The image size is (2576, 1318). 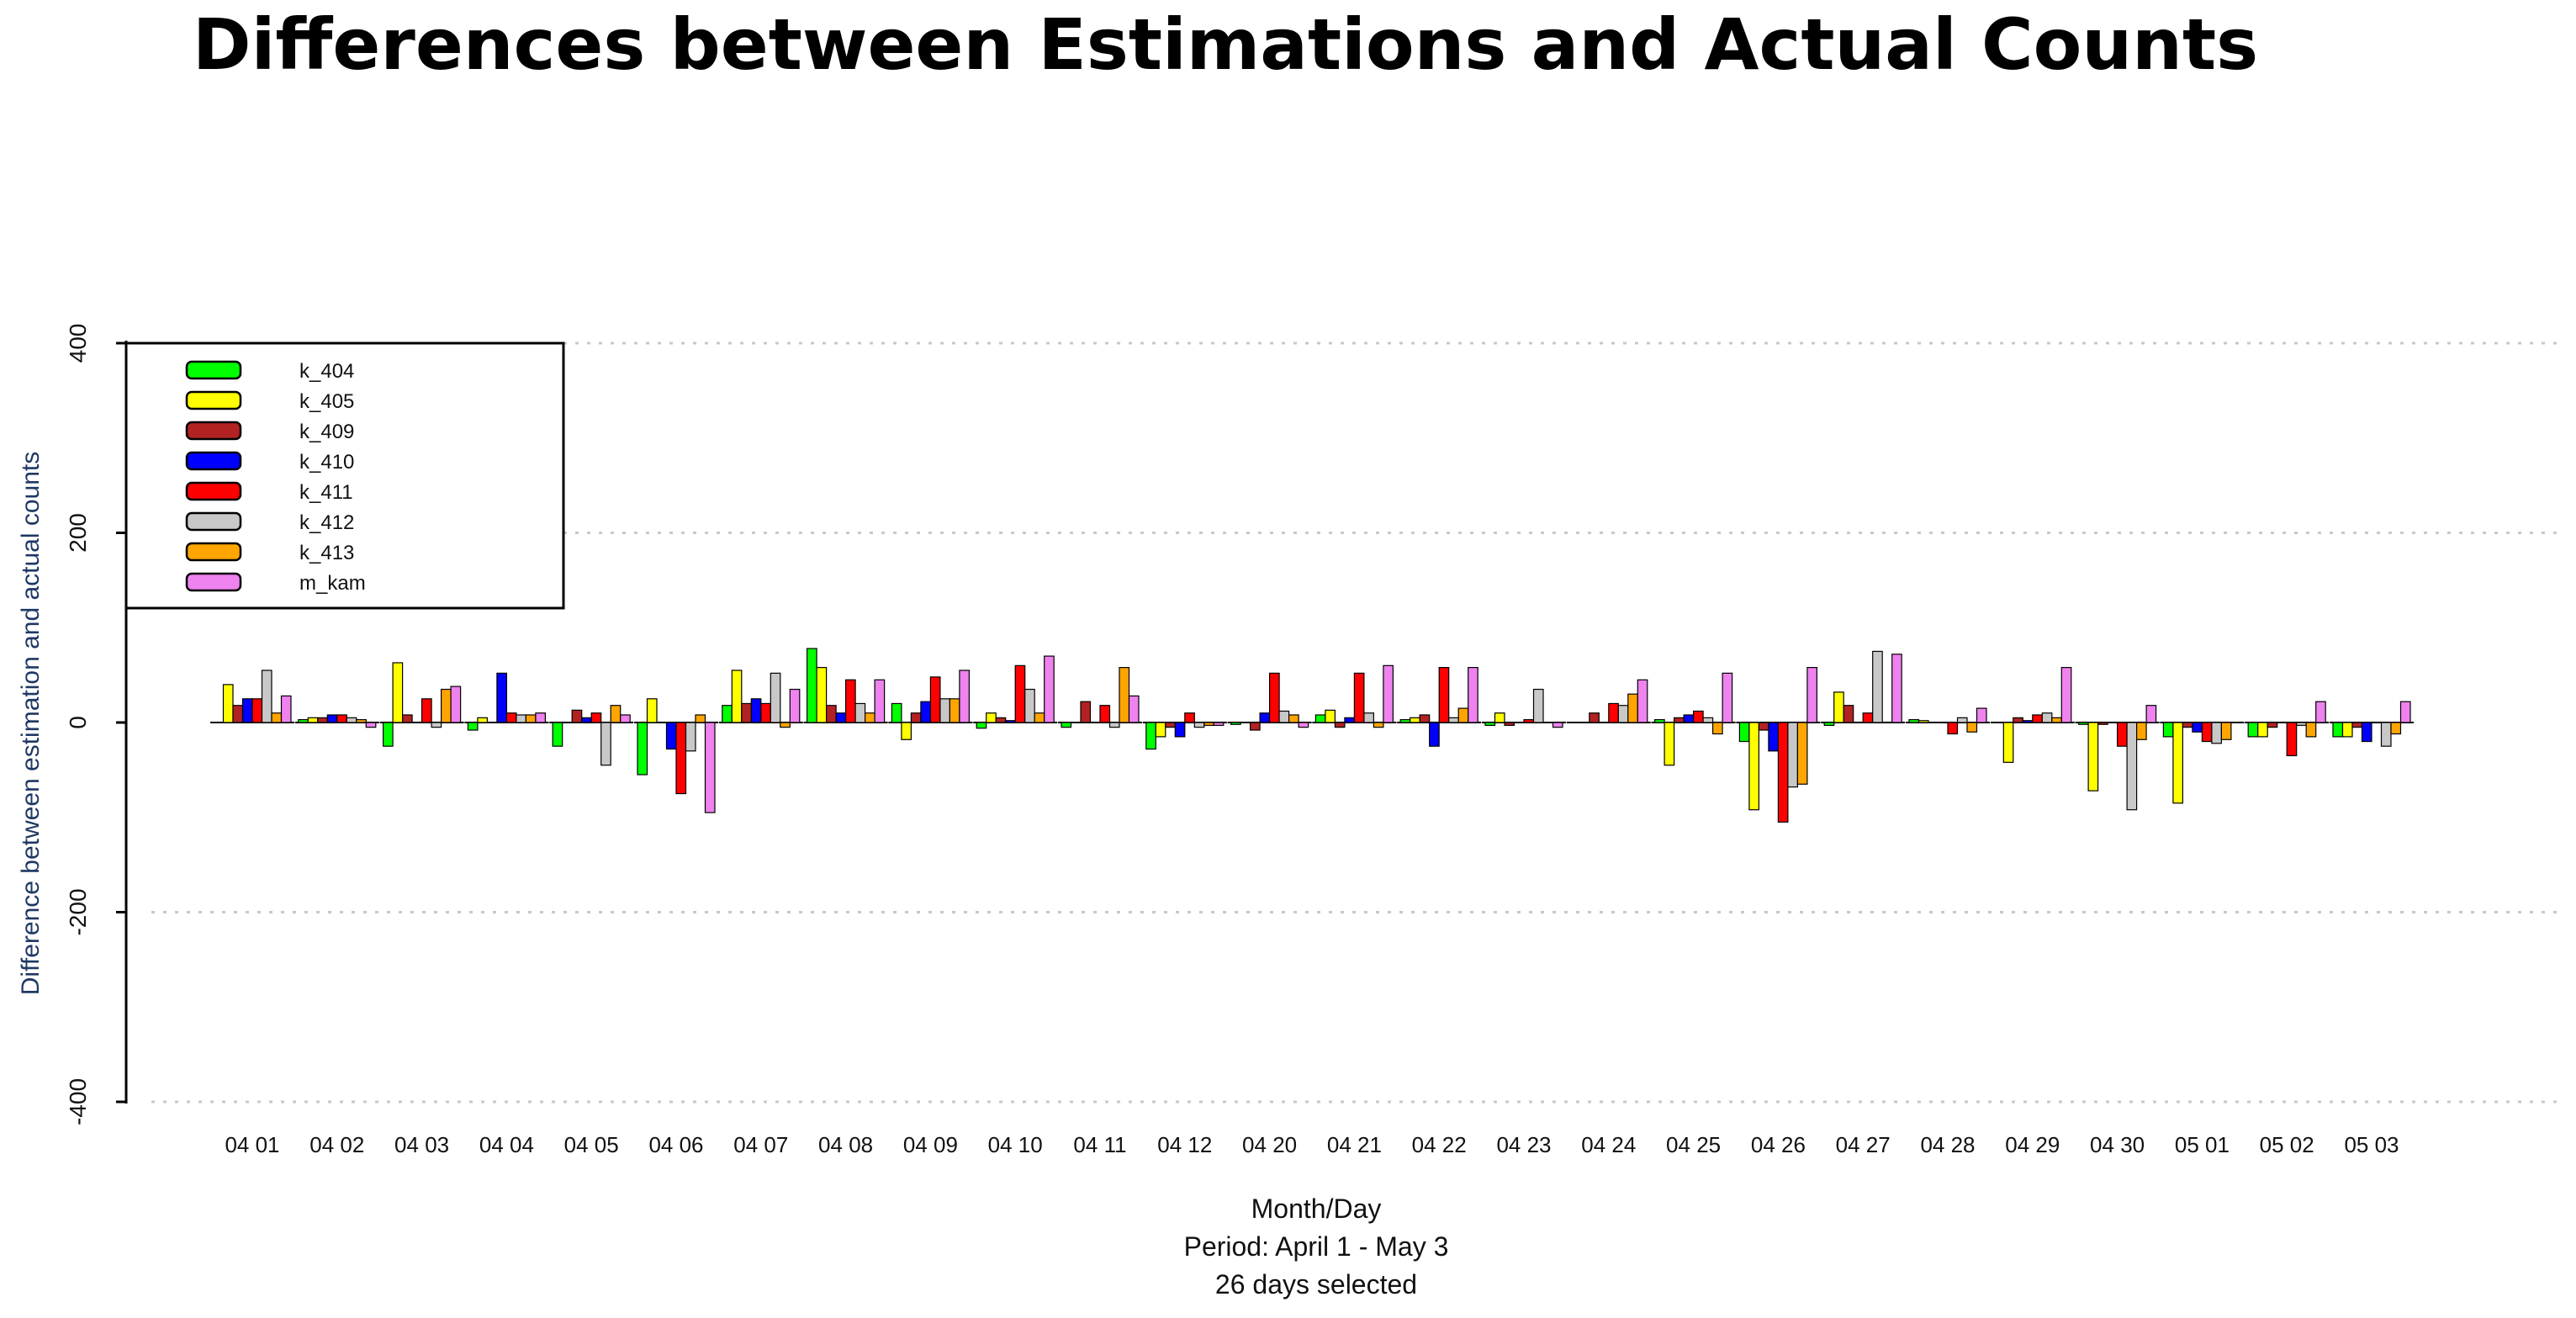 I want to click on x-tick-label: 04 08, so click(x=845, y=1144).